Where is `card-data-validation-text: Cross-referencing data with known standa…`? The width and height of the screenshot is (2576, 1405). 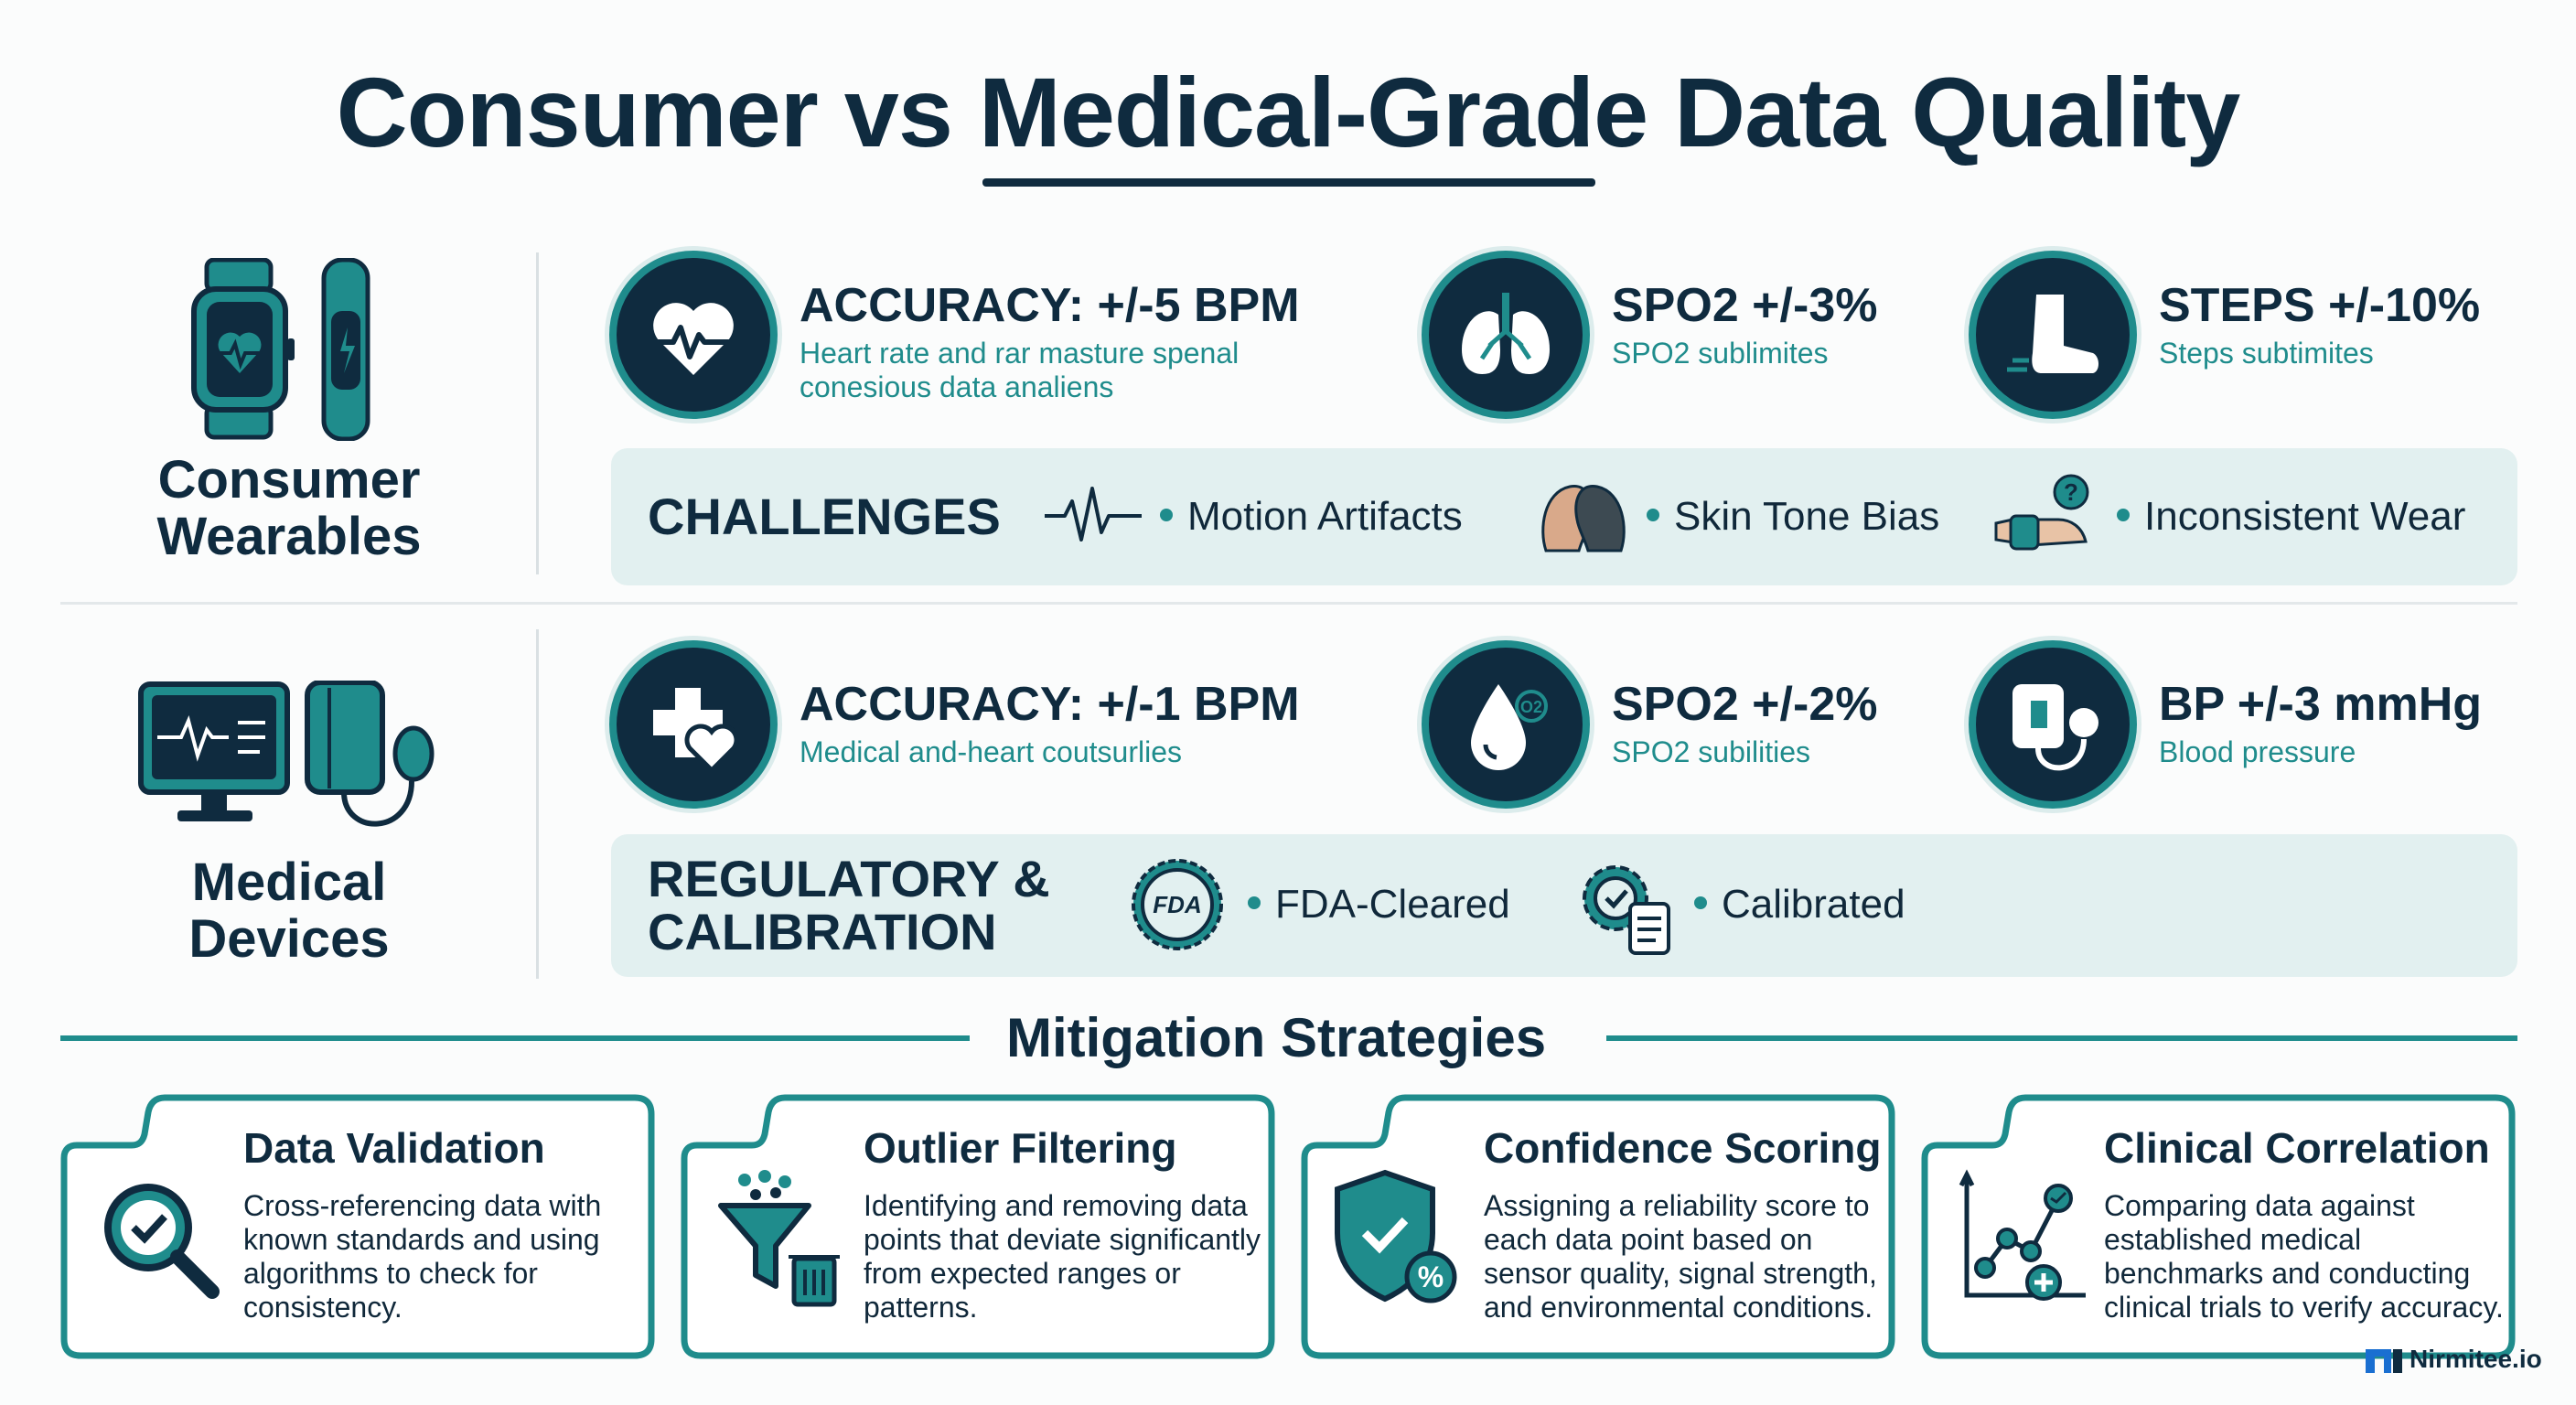
card-data-validation-text: Cross-referencing data with known standa… is located at coordinates (423, 1256).